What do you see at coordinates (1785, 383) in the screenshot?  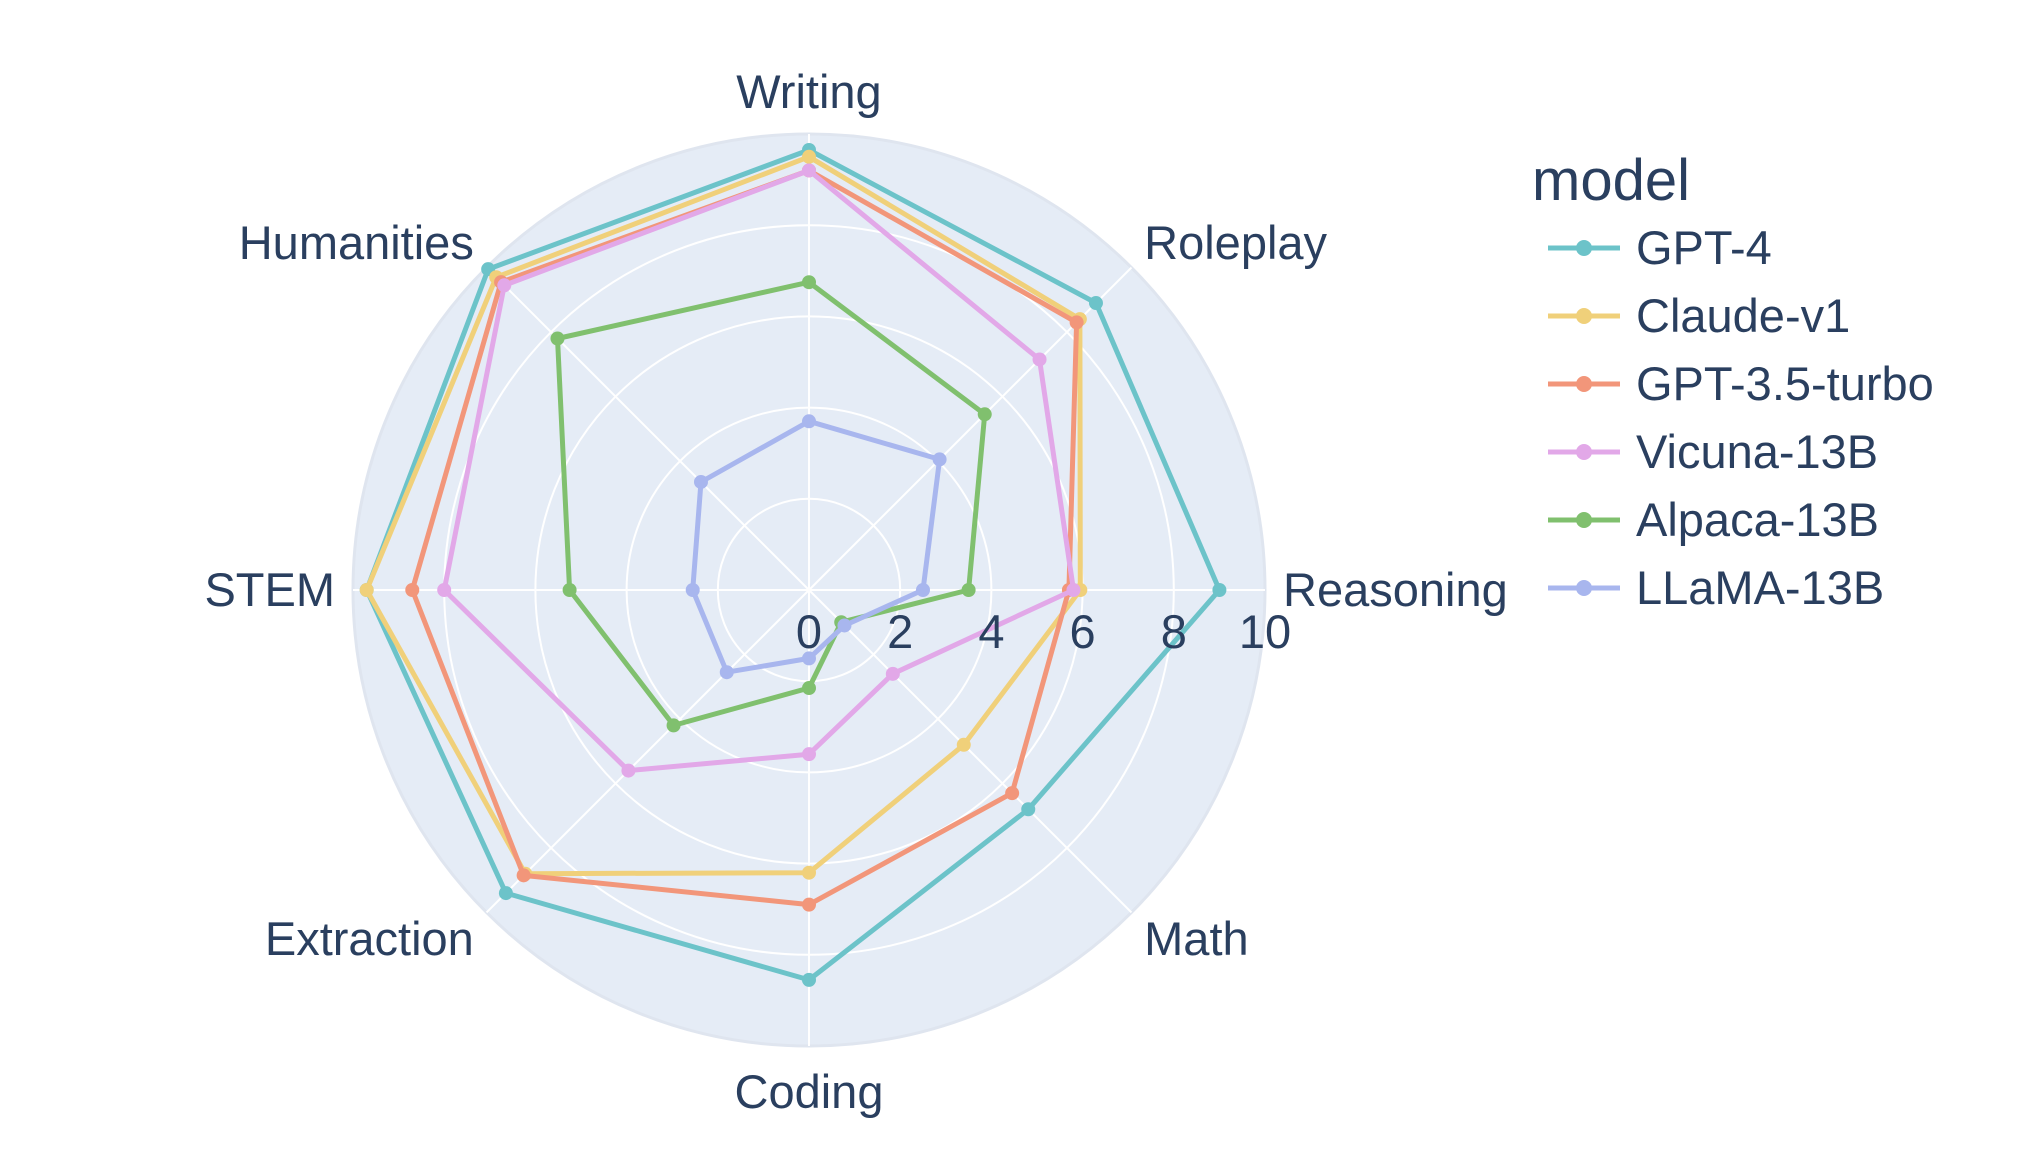 I see `legend-label: GPT-3.5-turbo` at bounding box center [1785, 383].